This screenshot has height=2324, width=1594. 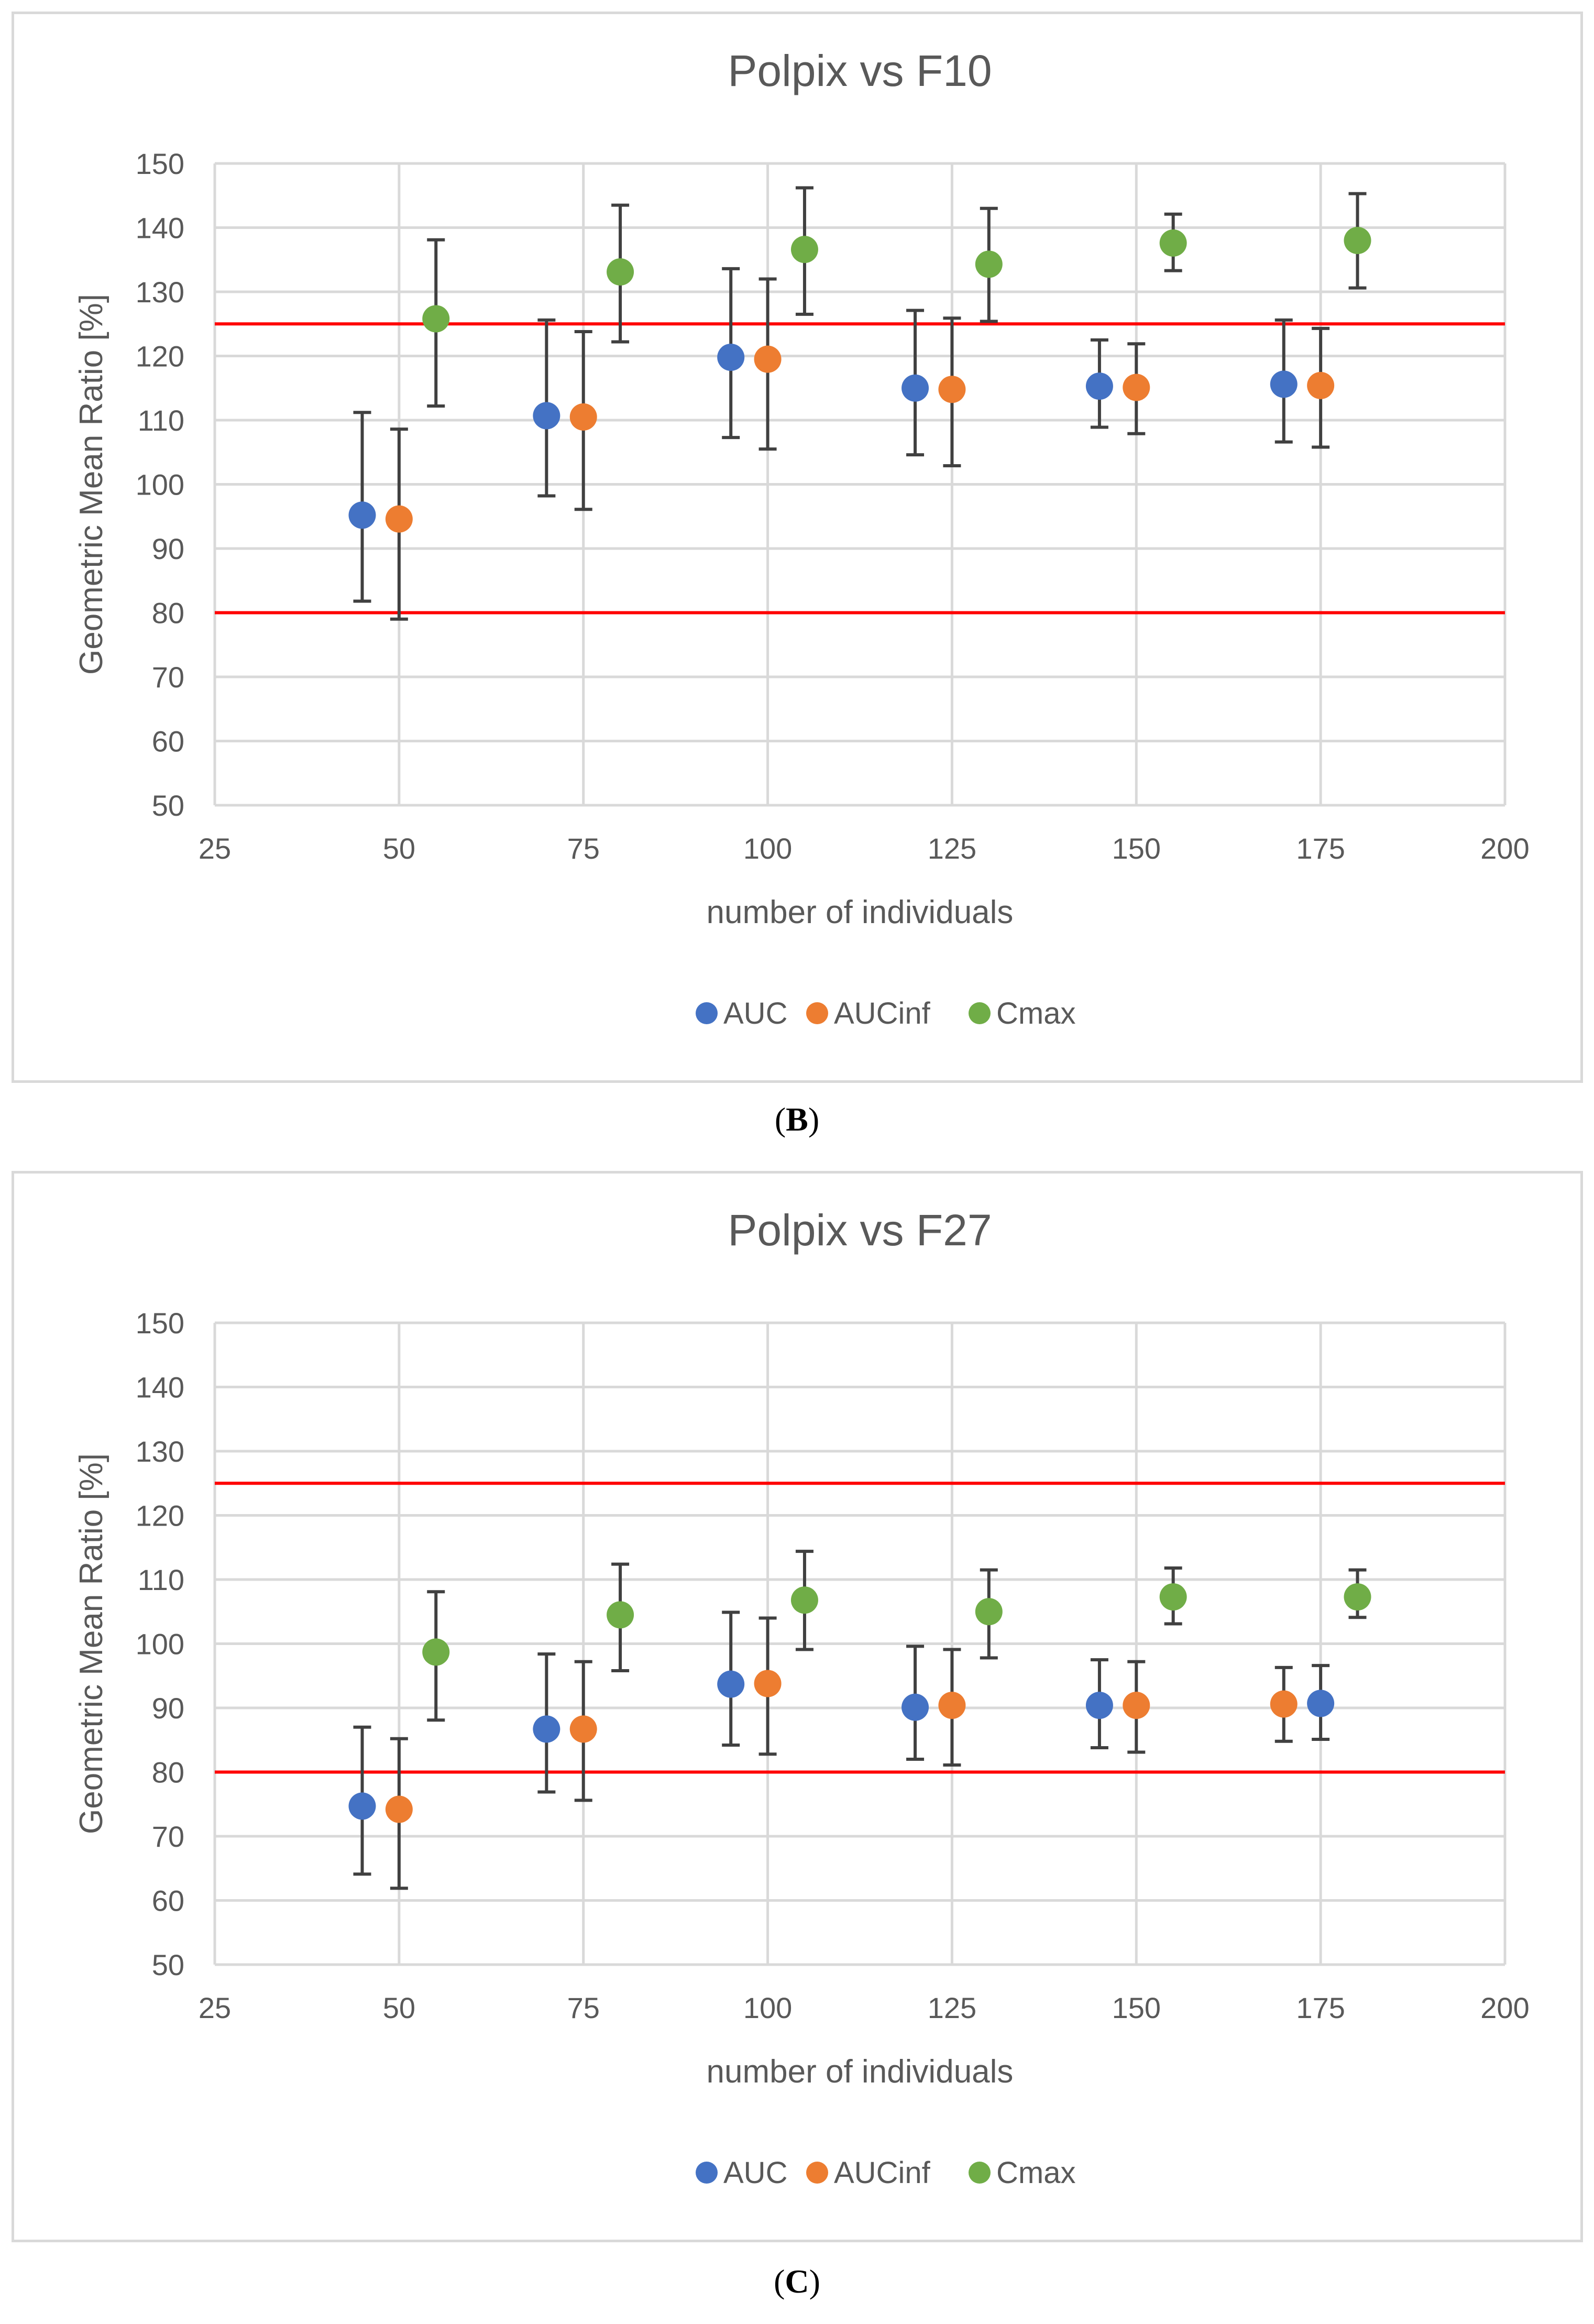 I want to click on chart-title: Polpix vs F10, so click(x=860, y=70).